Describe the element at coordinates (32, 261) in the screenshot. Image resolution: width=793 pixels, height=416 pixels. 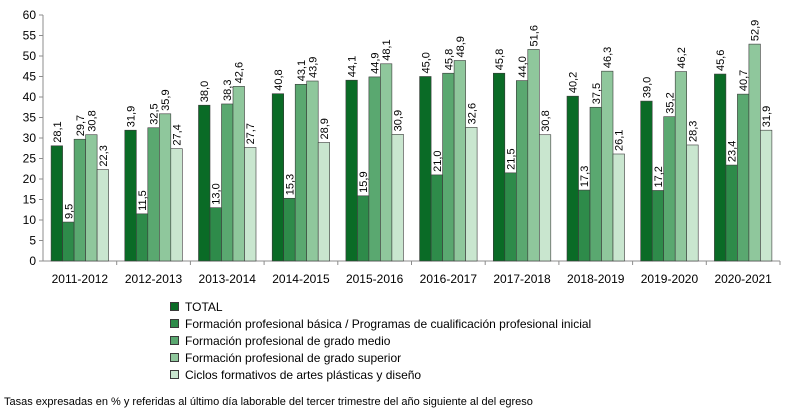
I see `y-tick-label: 0` at that location.